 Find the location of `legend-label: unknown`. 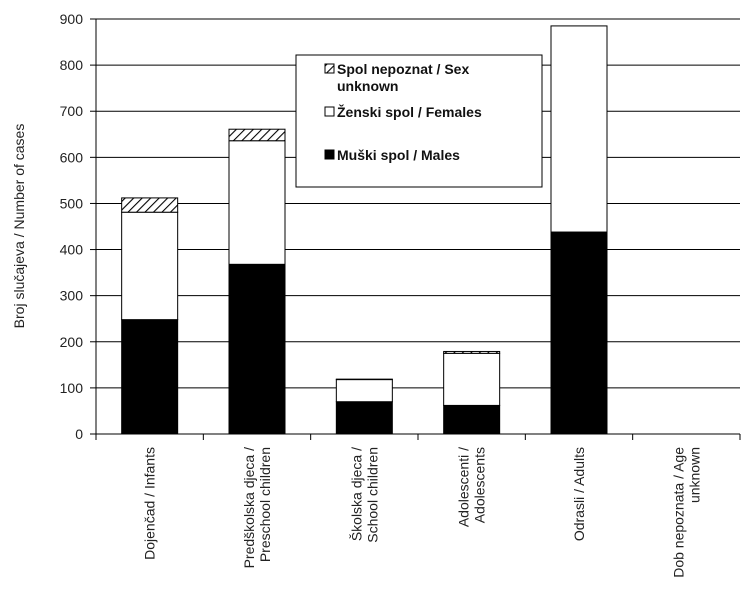

legend-label: unknown is located at coordinates (367, 86).